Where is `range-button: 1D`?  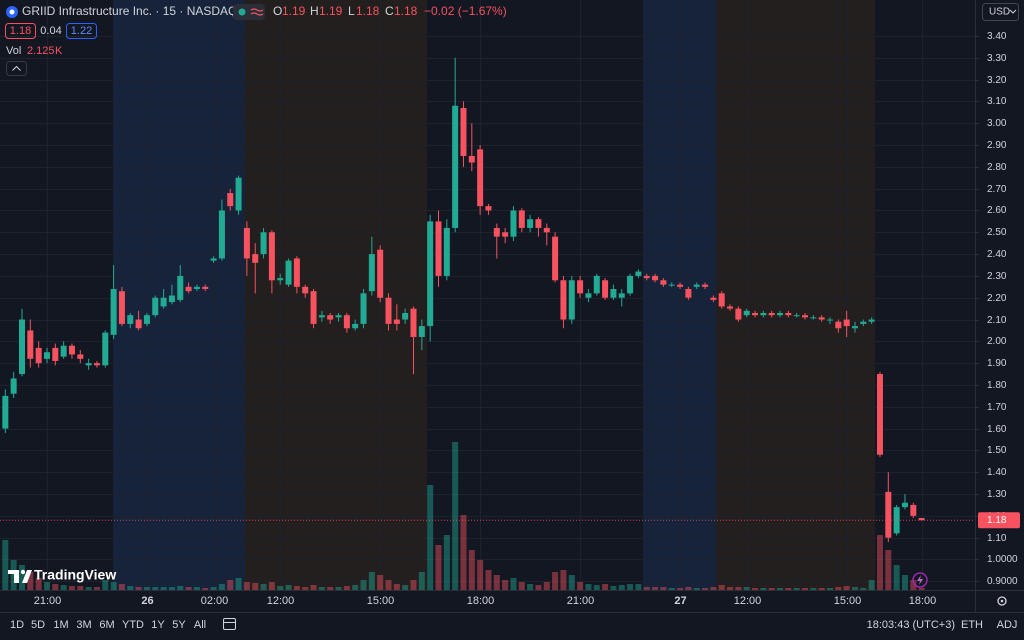
range-button: 1D is located at coordinates (17, 625).